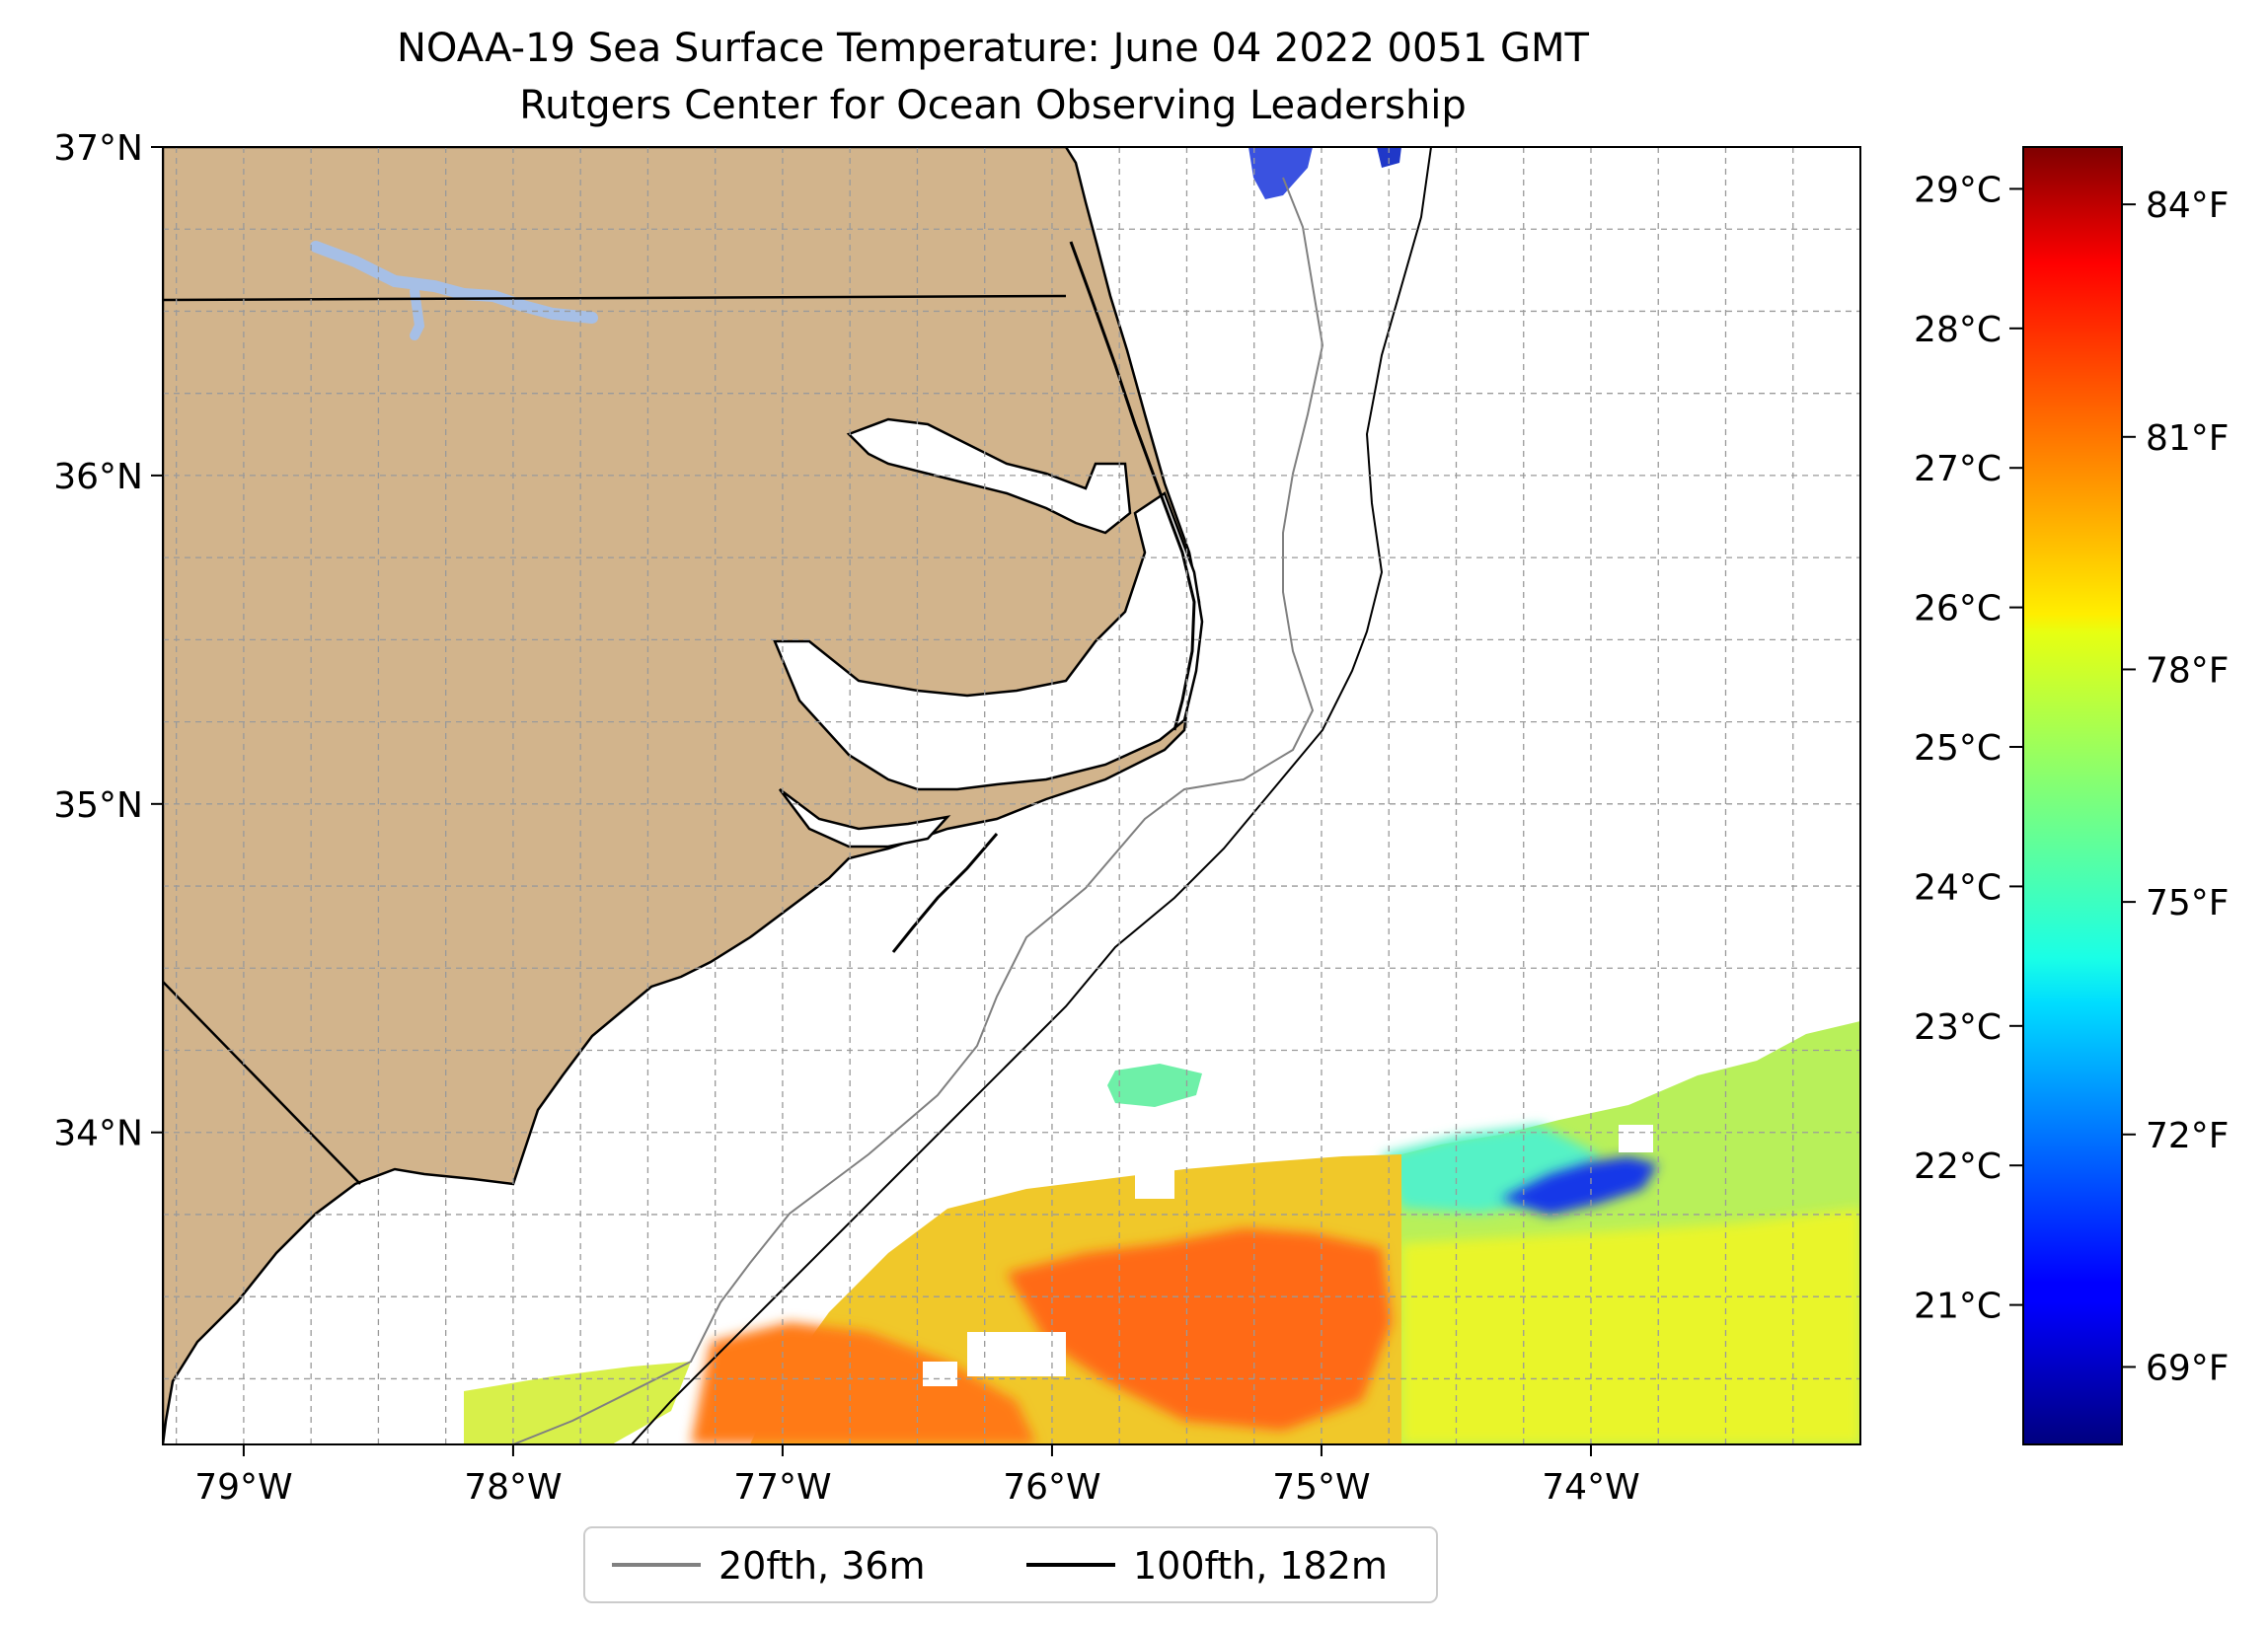 This screenshot has width=2268, height=1626. Describe the element at coordinates (822, 1566) in the screenshot. I see `legend-label-20fth: 20fth, 36m` at that location.